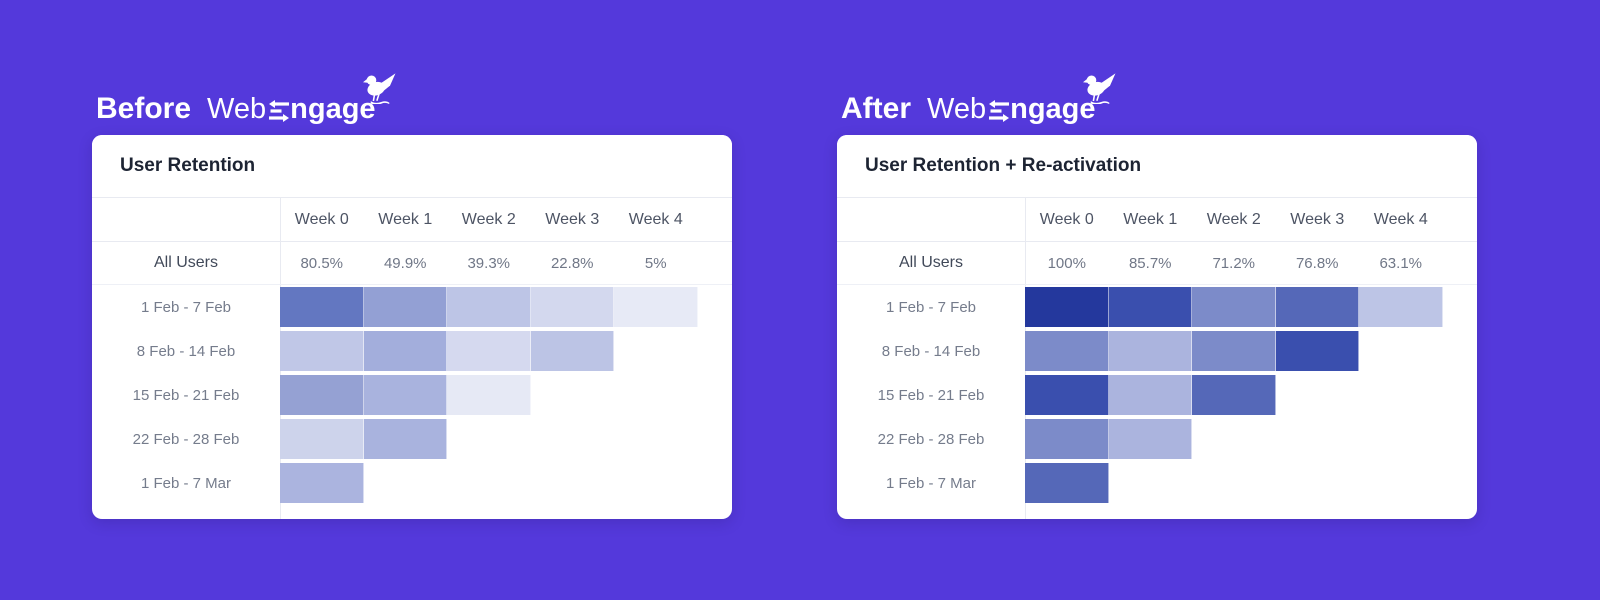 Image resolution: width=1600 pixels, height=600 pixels. I want to click on all-users-row: All Users 100% 85.7% 71.2% 76.8% 63.1%, so click(1157, 263).